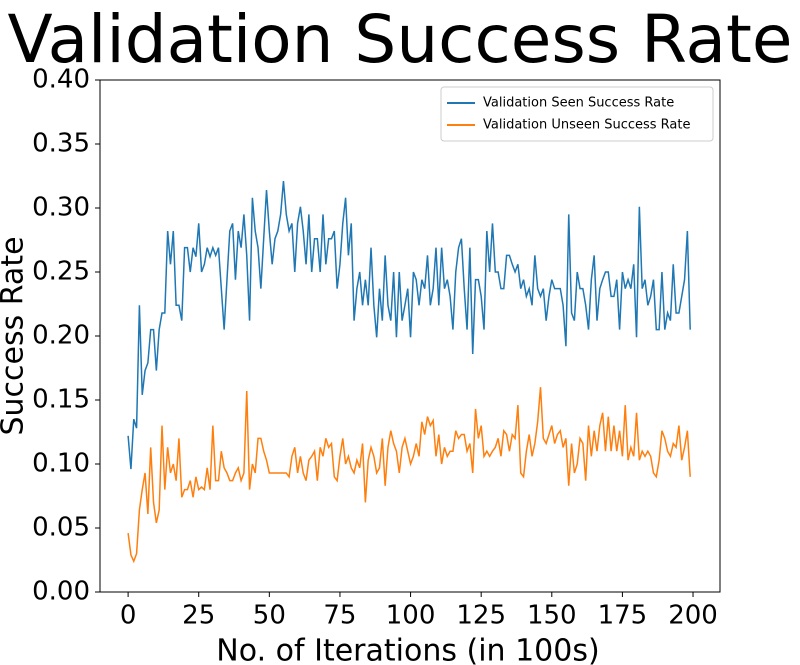  What do you see at coordinates (693, 616) in the screenshot?
I see `x-tick-label: 200` at bounding box center [693, 616].